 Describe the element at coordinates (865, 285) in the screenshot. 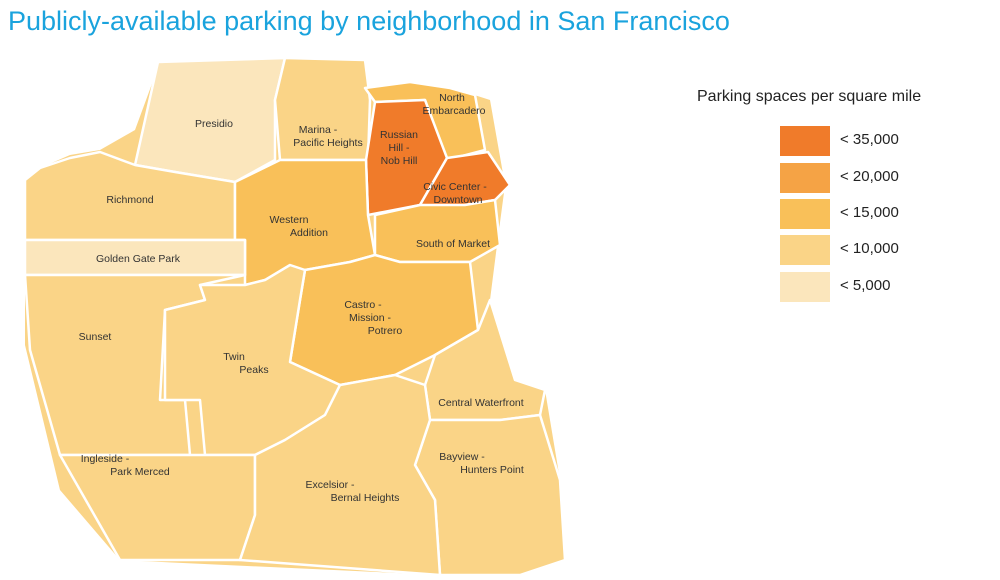

I see `legend-label: < 5,000` at that location.